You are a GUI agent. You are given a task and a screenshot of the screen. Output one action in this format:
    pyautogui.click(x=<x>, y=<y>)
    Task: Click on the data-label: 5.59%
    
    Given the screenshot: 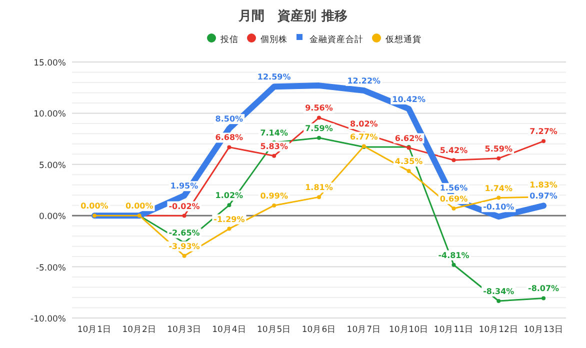 What is the action you would take?
    pyautogui.click(x=498, y=149)
    